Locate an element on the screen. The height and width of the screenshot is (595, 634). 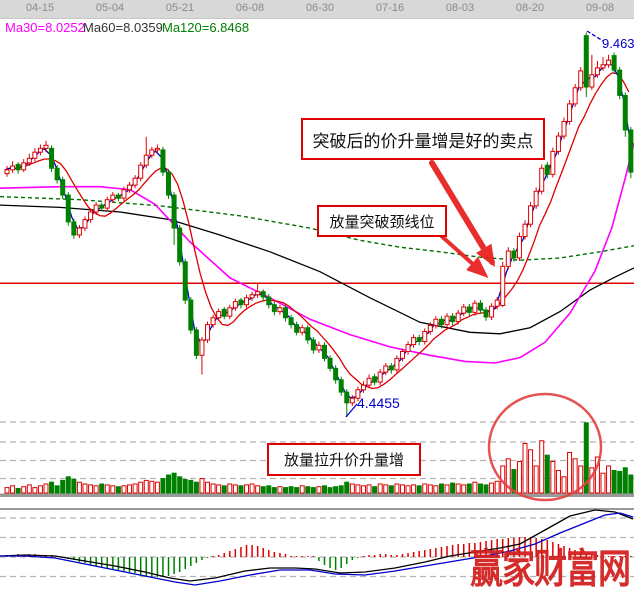
date-tick: 08-20 is located at coordinates (530, 8).